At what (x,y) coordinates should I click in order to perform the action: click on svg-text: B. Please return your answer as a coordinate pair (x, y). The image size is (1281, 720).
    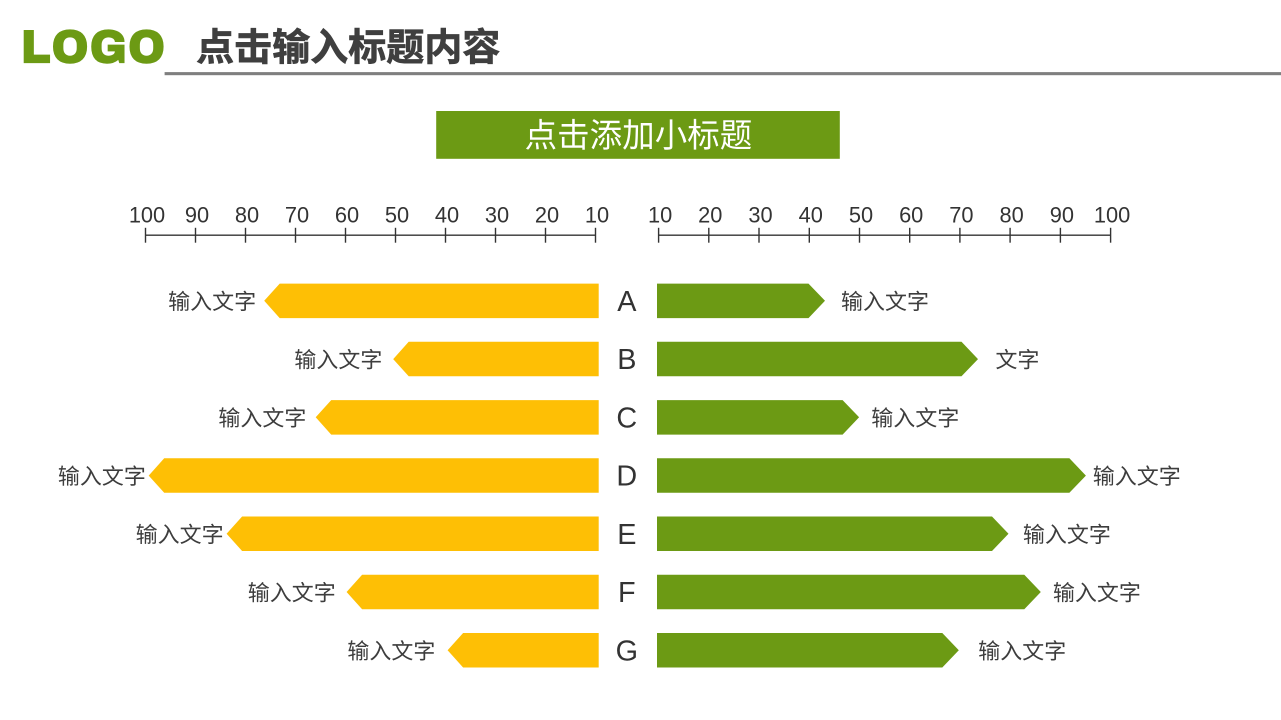
    Looking at the image, I should click on (626, 360).